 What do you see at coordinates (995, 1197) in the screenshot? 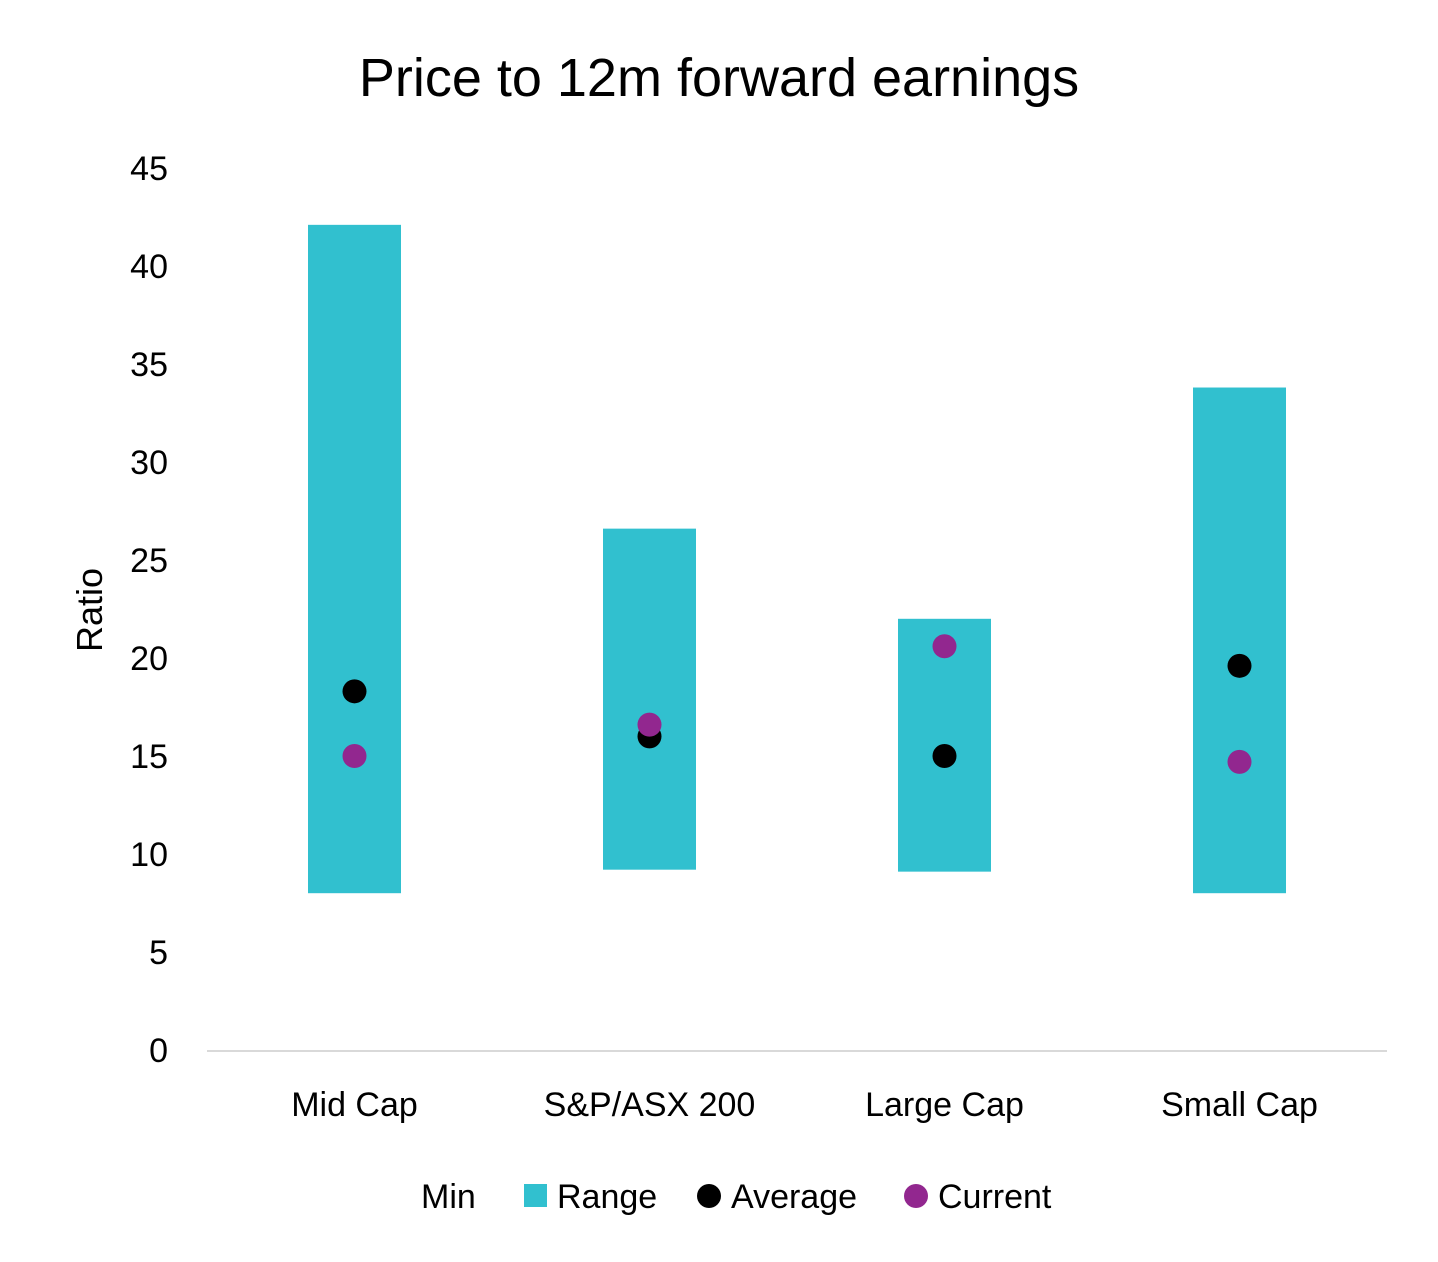
I see `legend-label-current: Current` at bounding box center [995, 1197].